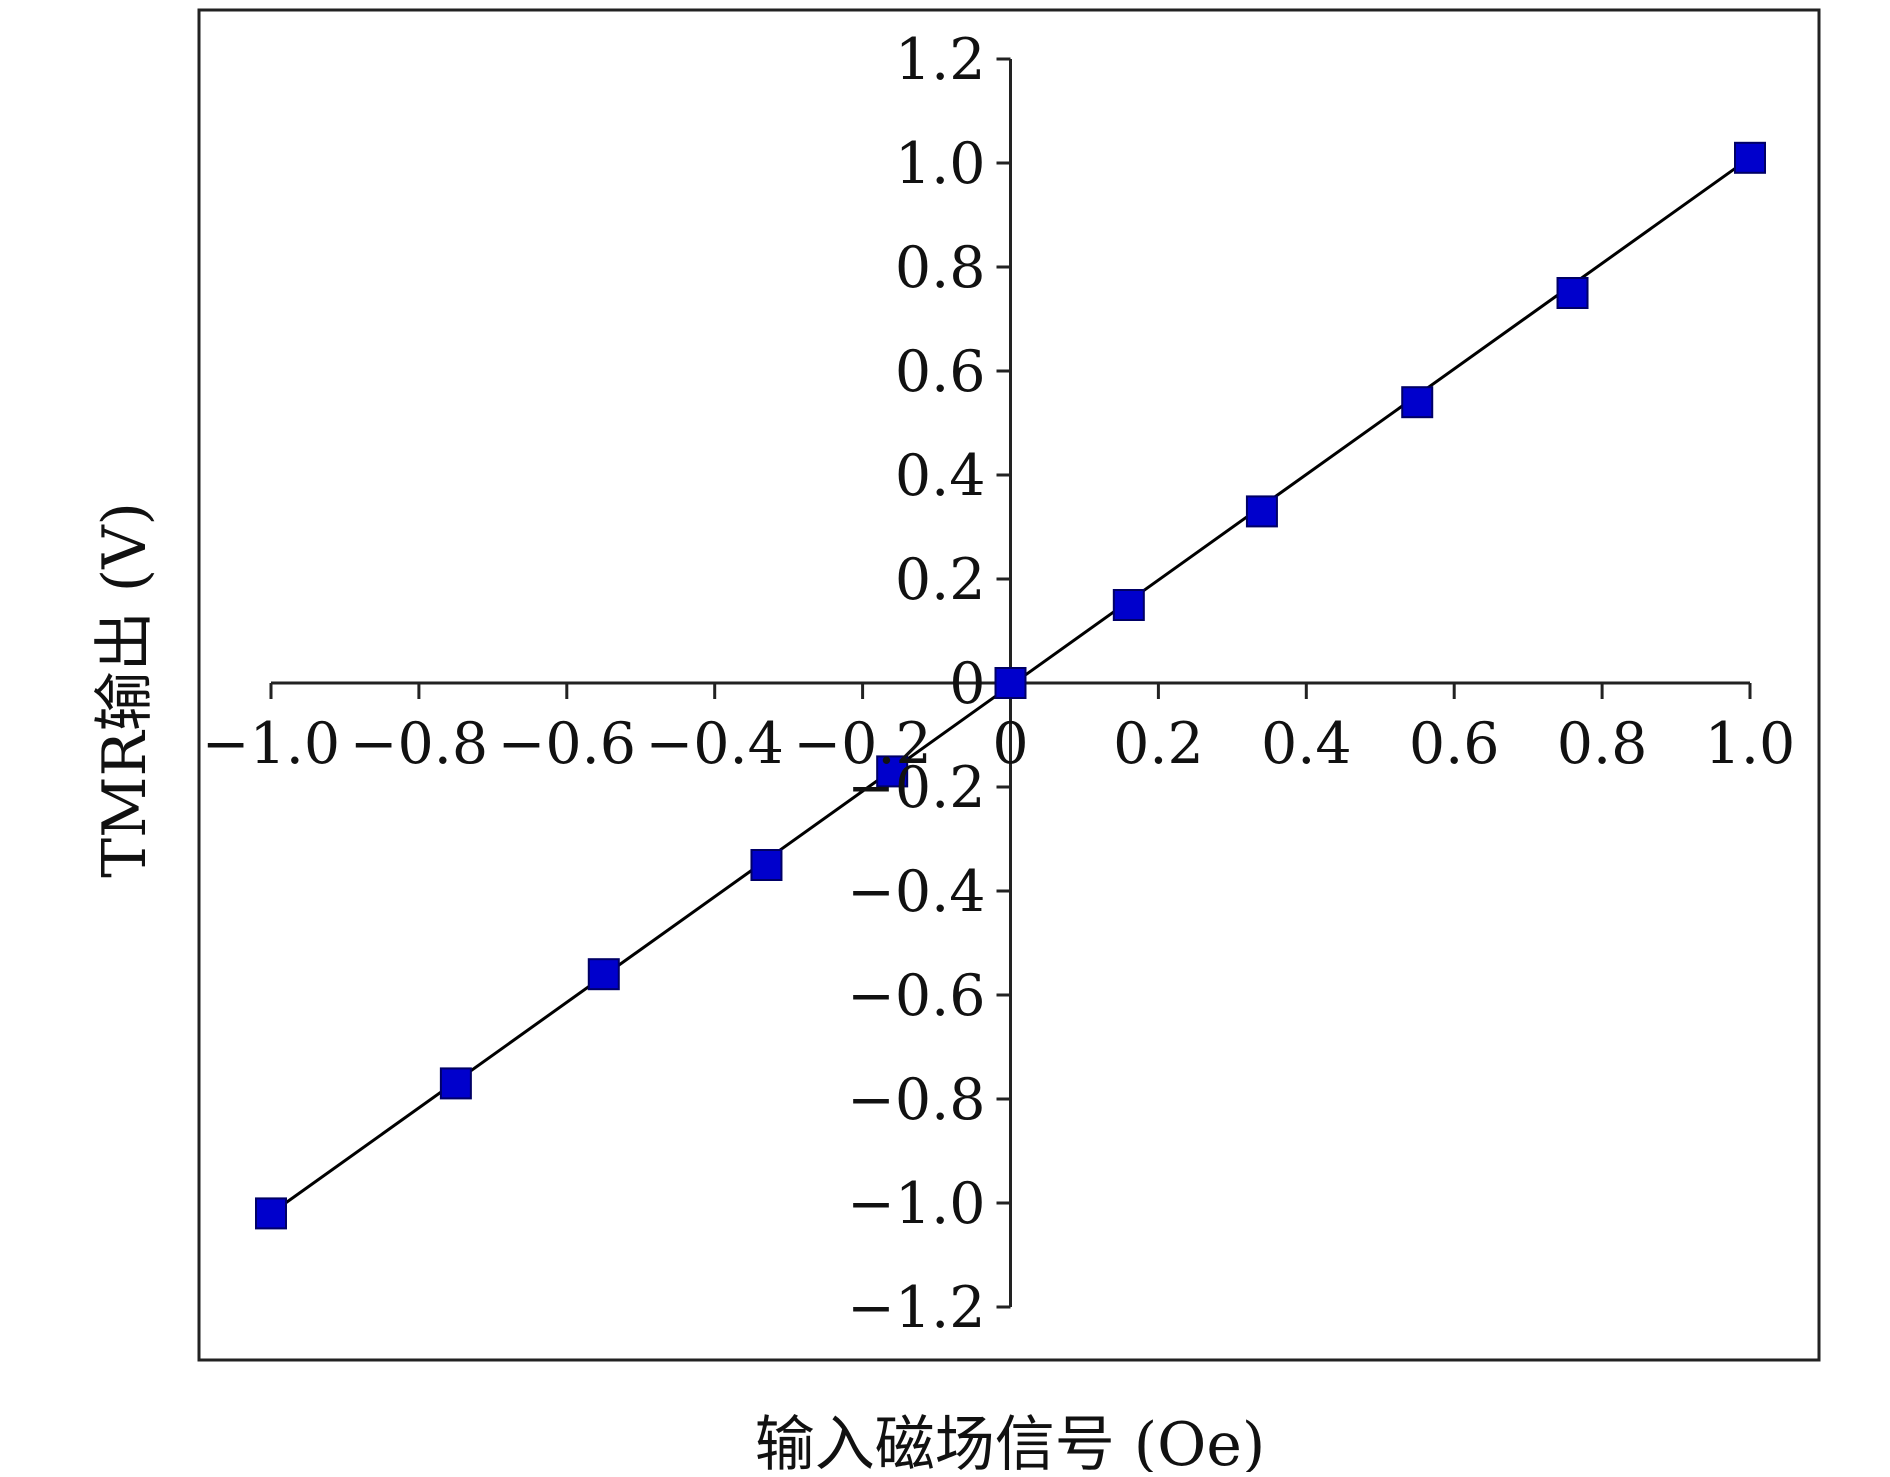 The image size is (1890, 1477). I want to click on y-axis-title: TMR输出 (V), so click(125, 690).